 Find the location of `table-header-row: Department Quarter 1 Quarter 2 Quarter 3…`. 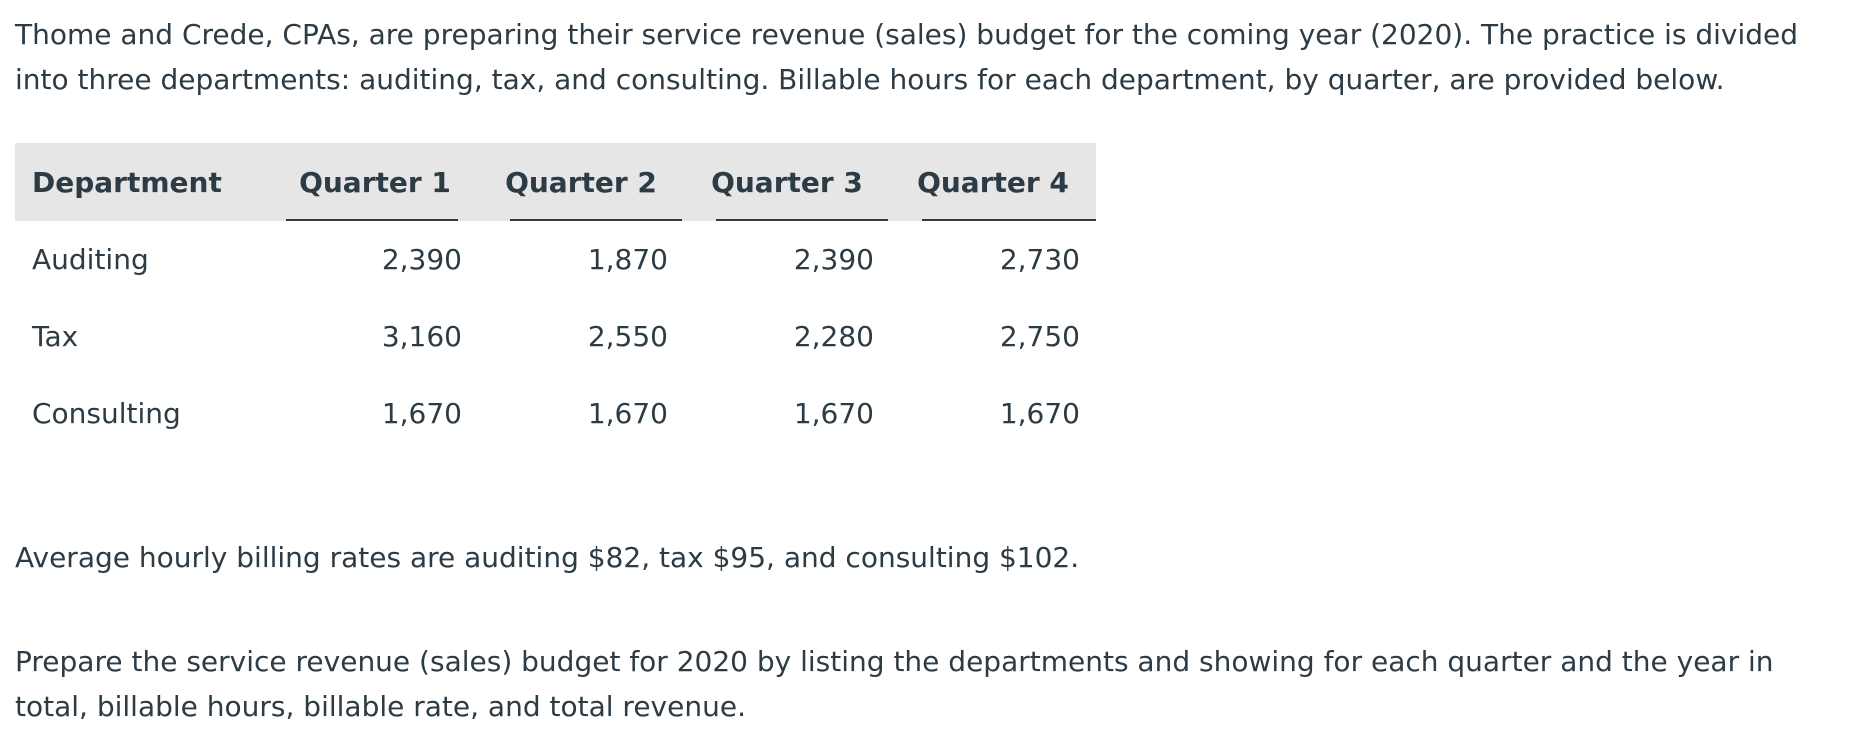

table-header-row: Department Quarter 1 Quarter 2 Quarter 3… is located at coordinates (555, 182).